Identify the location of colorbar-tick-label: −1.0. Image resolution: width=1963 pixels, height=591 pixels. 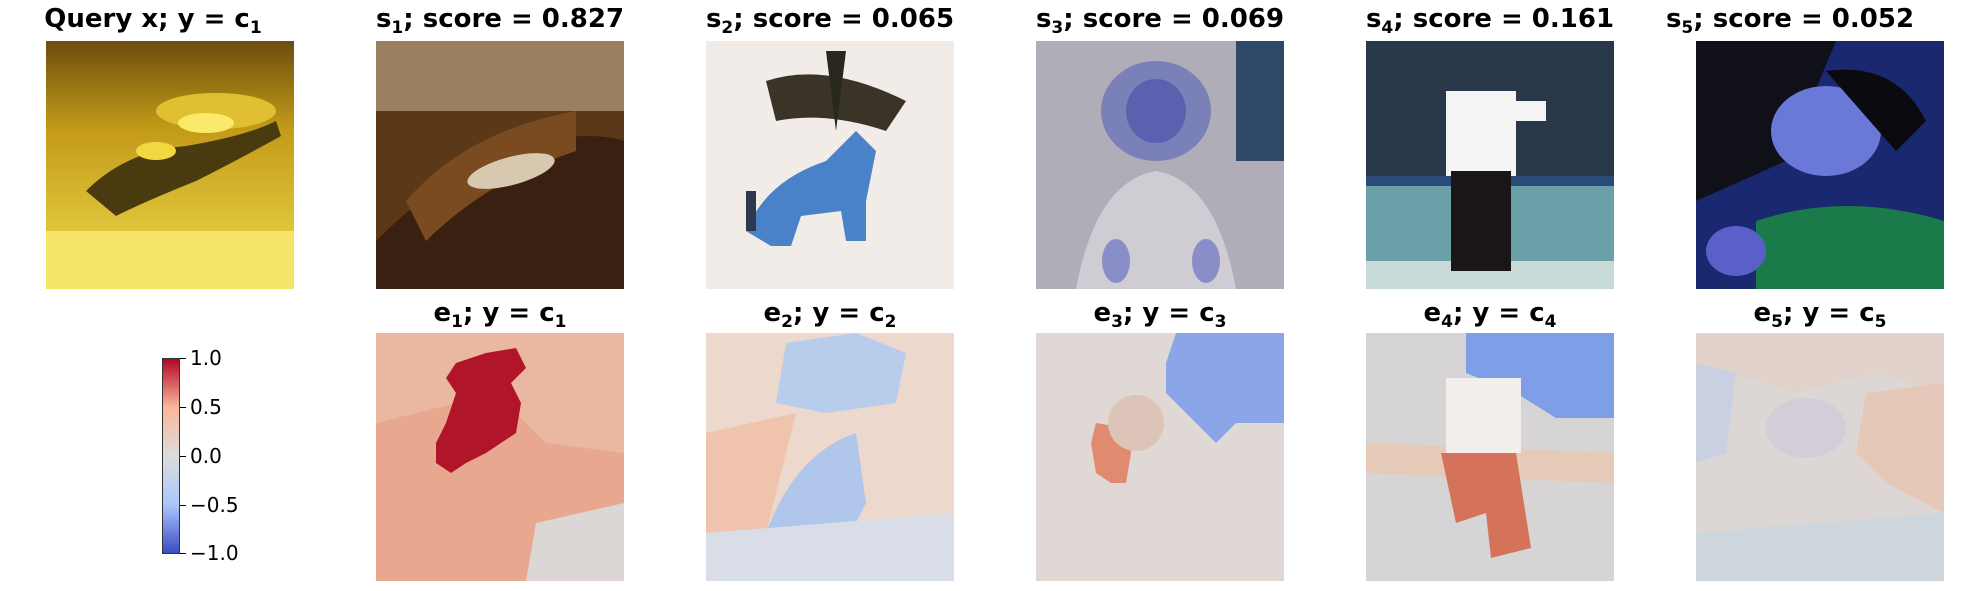
(214, 553).